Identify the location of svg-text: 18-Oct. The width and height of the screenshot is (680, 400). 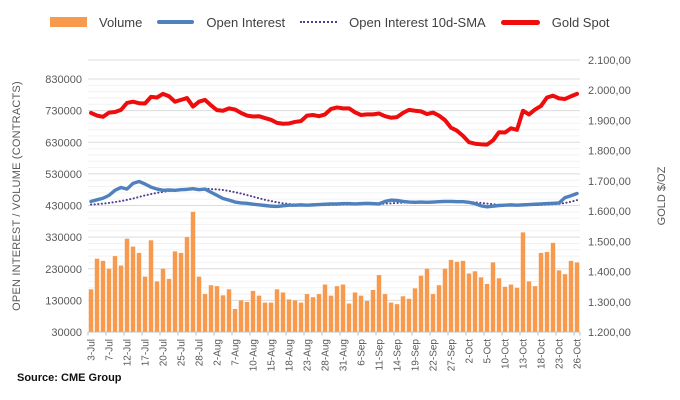
(542, 354).